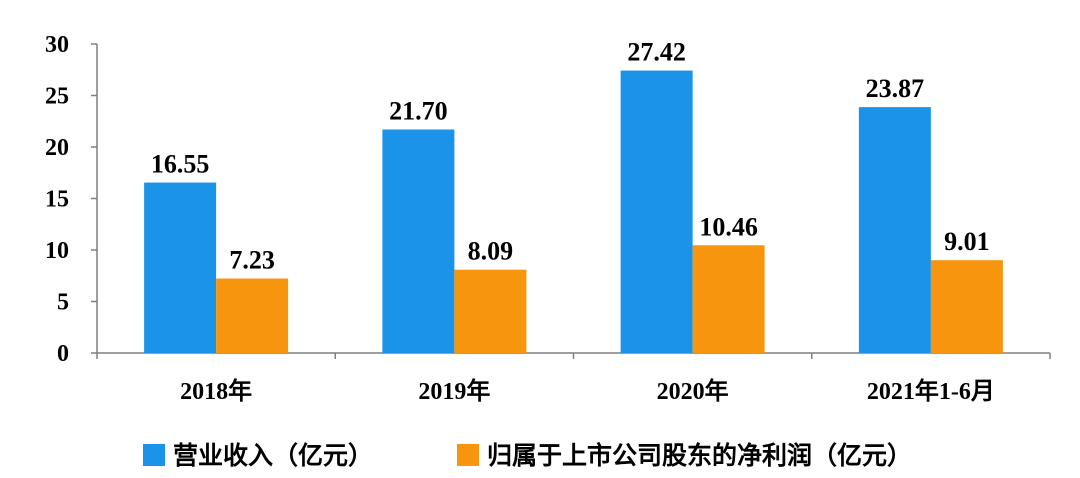 This screenshot has height=478, width=1080. What do you see at coordinates (895, 88) in the screenshot?
I see `data-label: 23.87` at bounding box center [895, 88].